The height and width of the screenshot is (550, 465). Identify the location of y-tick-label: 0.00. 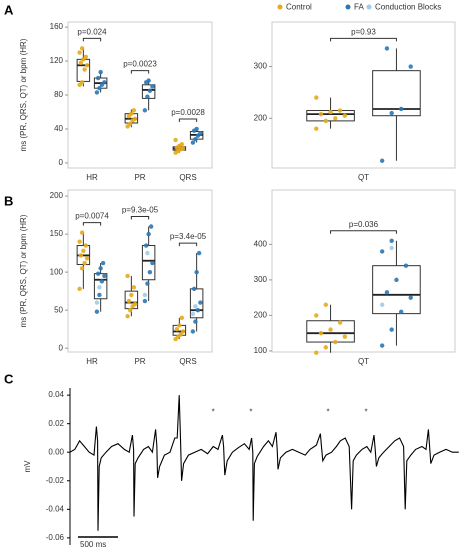
(56, 451).